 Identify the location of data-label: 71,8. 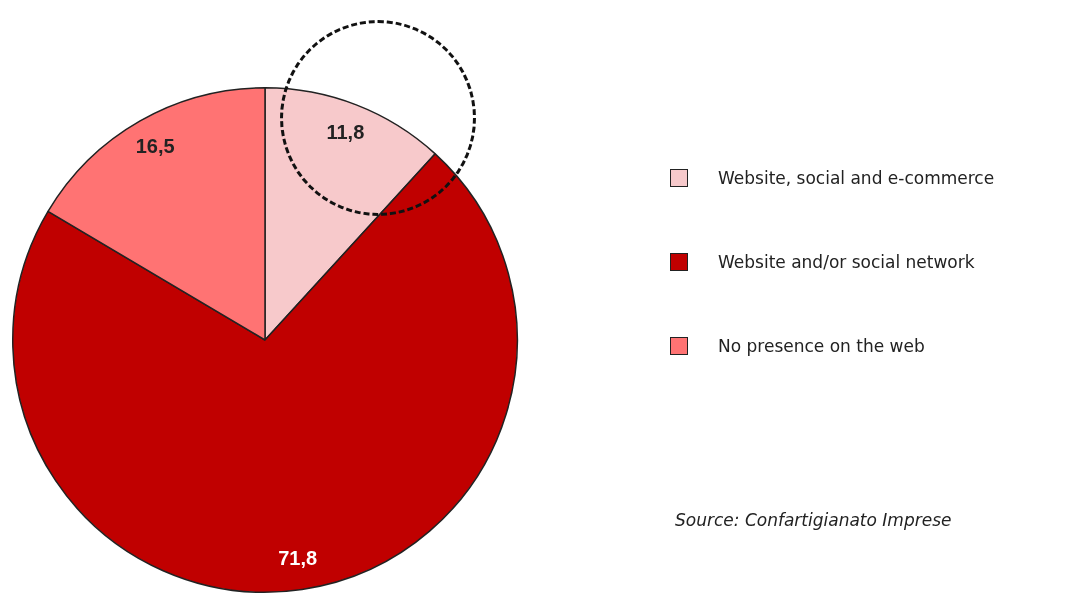
(298, 558).